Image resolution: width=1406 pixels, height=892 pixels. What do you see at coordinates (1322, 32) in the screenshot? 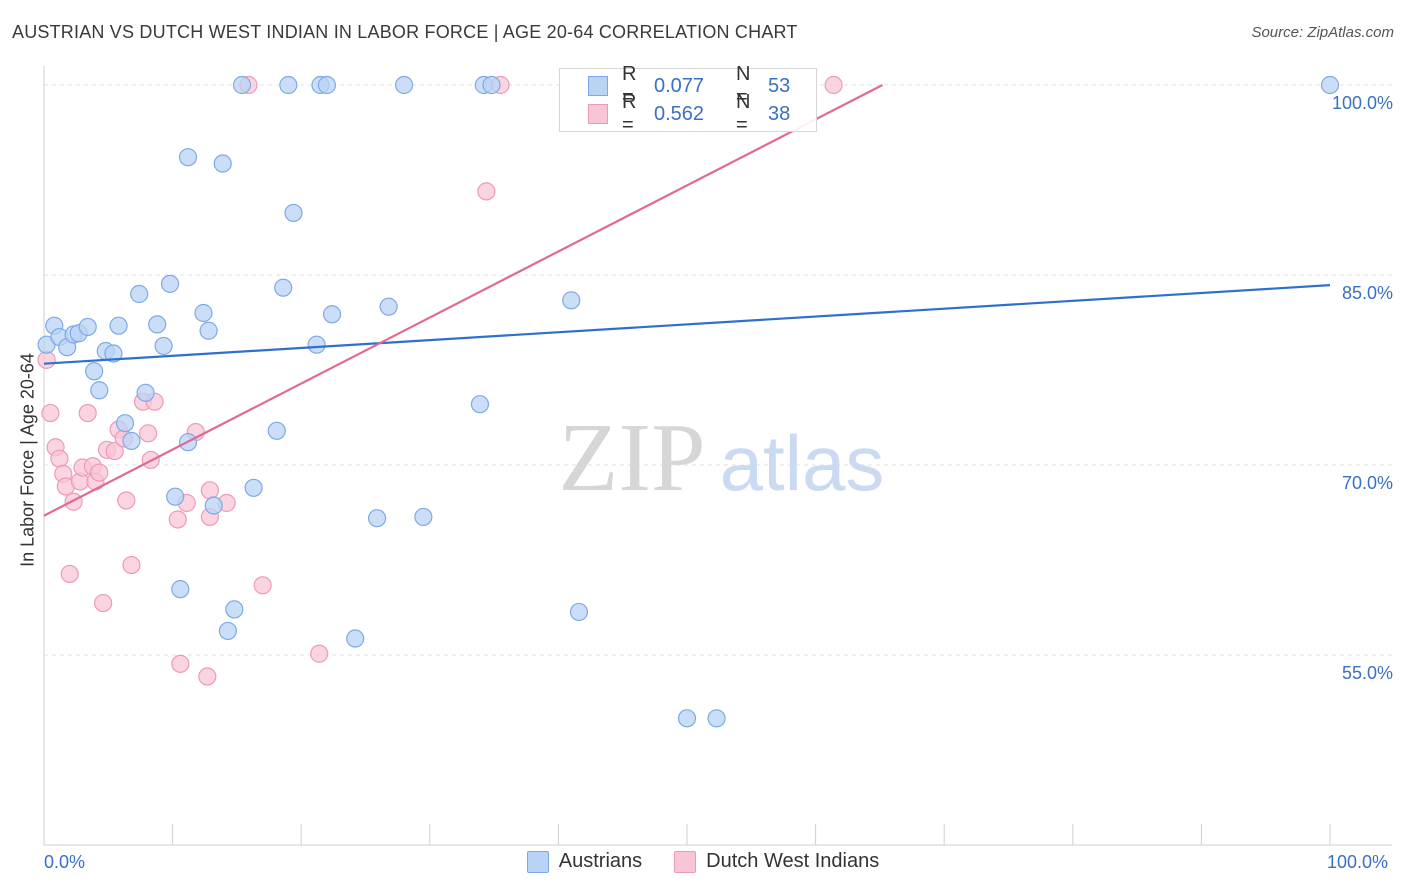
I see `source-label: Source: ZipAtlas.com` at bounding box center [1322, 32].